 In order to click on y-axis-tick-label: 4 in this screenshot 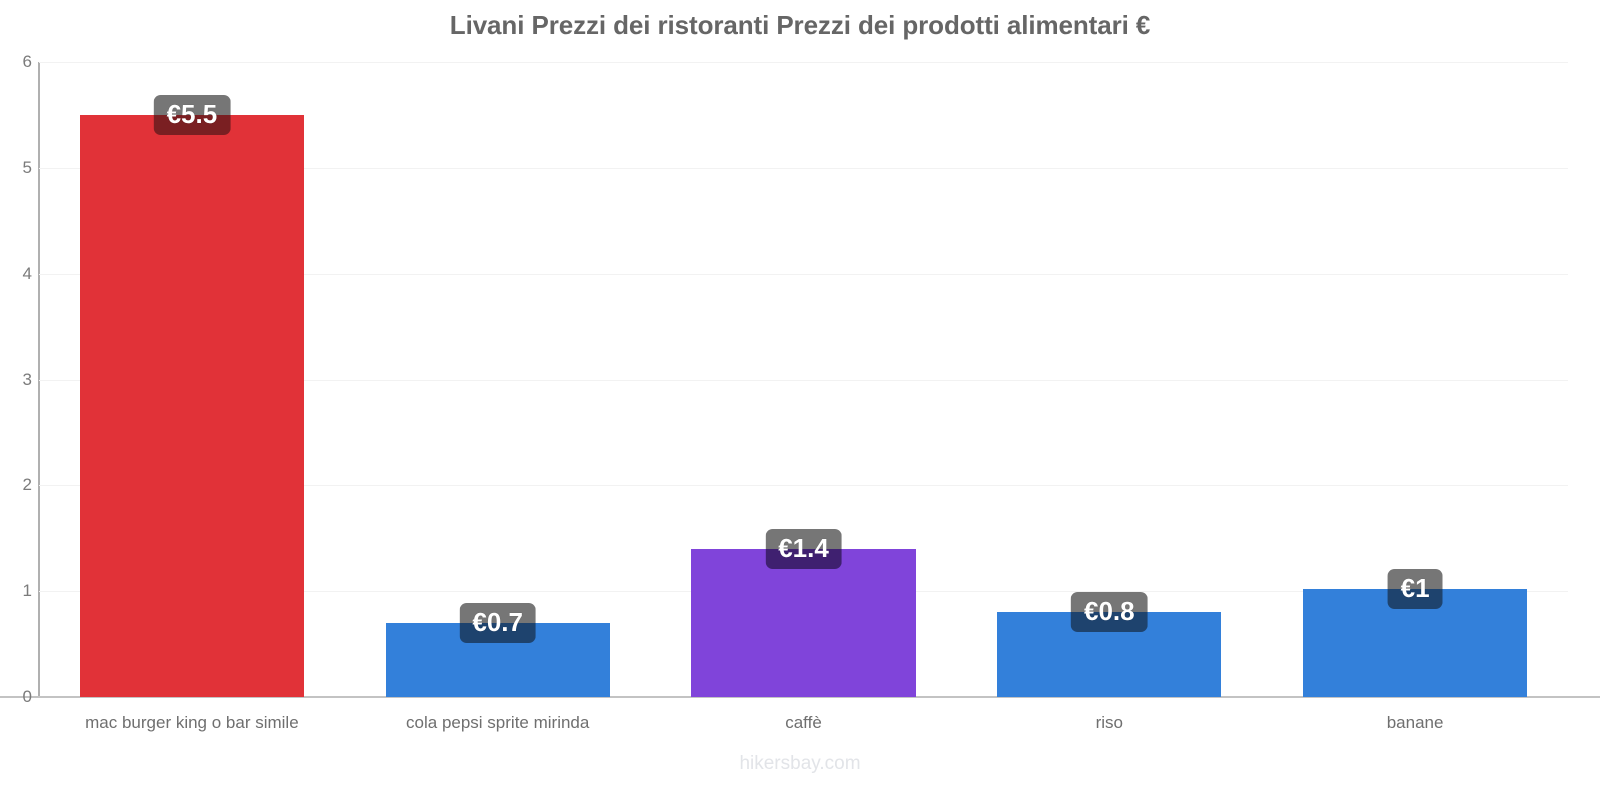, I will do `click(27, 273)`.